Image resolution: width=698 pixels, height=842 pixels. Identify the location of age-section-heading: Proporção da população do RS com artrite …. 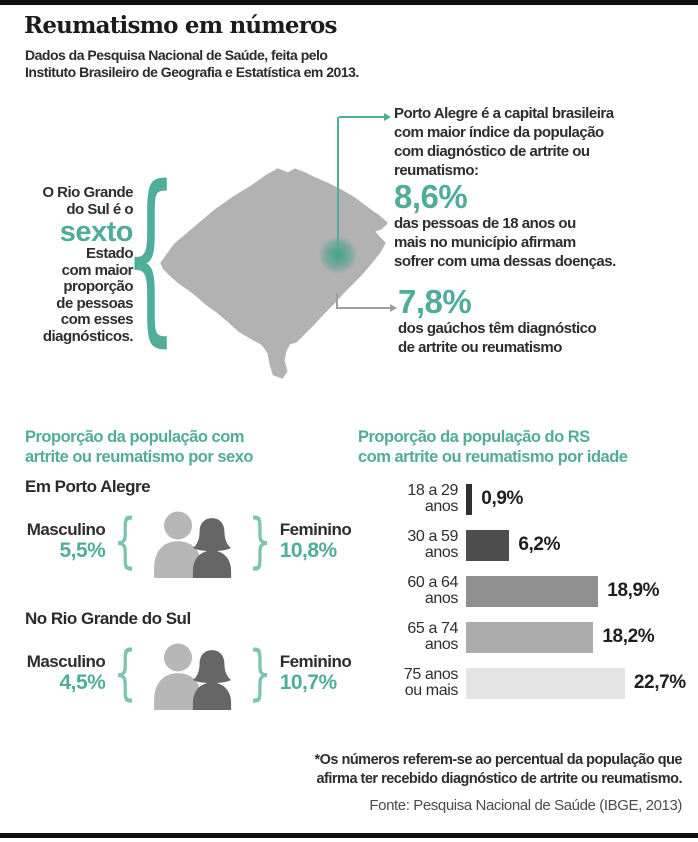
(493, 447).